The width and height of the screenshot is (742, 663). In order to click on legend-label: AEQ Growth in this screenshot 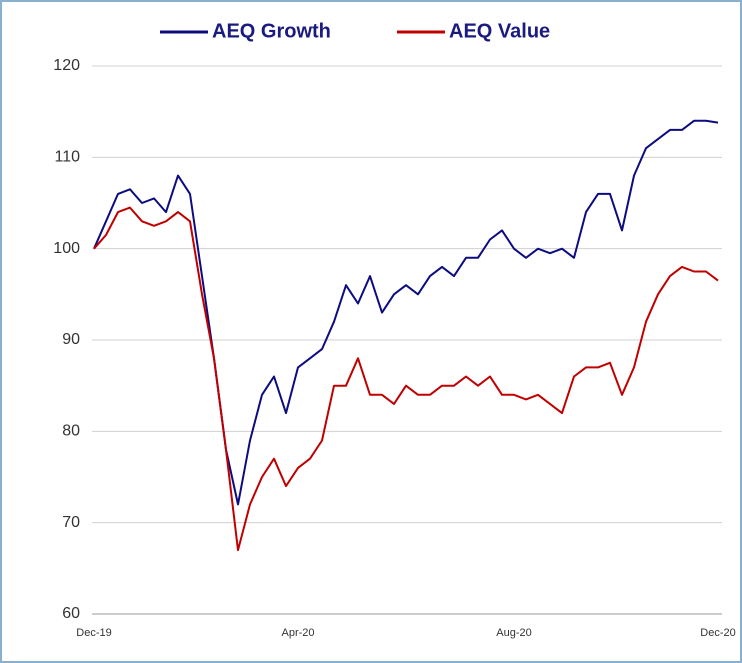, I will do `click(271, 31)`.